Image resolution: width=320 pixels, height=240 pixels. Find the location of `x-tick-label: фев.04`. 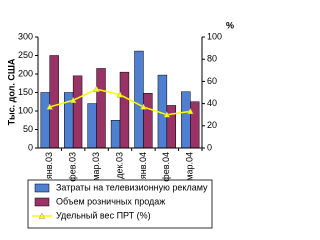

x-tick-label: фев.04 is located at coordinates (166, 167).